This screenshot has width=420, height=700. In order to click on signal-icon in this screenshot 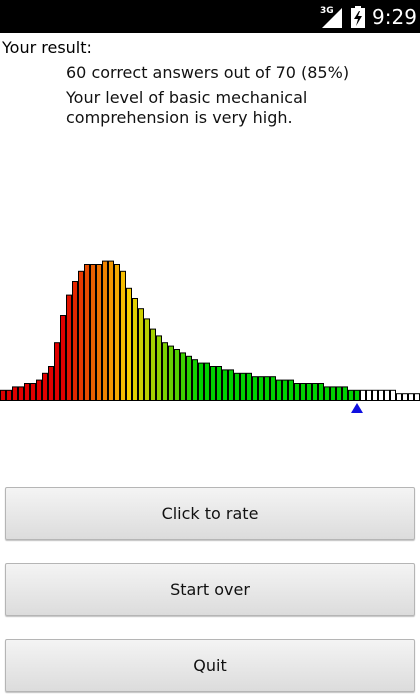, I will do `click(332, 18)`.